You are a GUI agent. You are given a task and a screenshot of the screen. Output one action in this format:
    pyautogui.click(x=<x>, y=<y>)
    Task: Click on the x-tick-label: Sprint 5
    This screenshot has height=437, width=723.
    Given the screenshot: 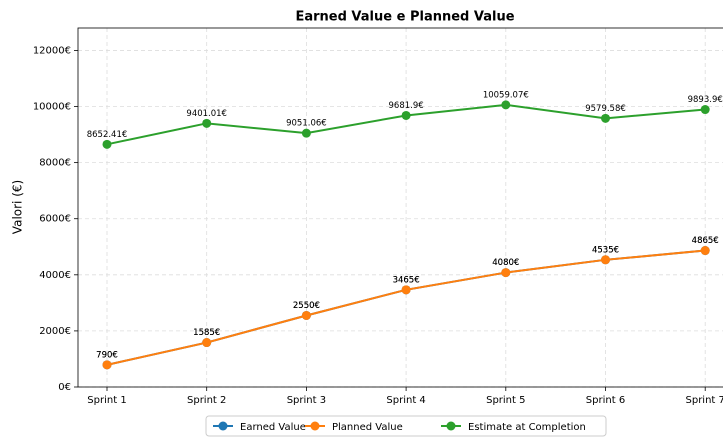 What is the action you would take?
    pyautogui.click(x=505, y=400)
    